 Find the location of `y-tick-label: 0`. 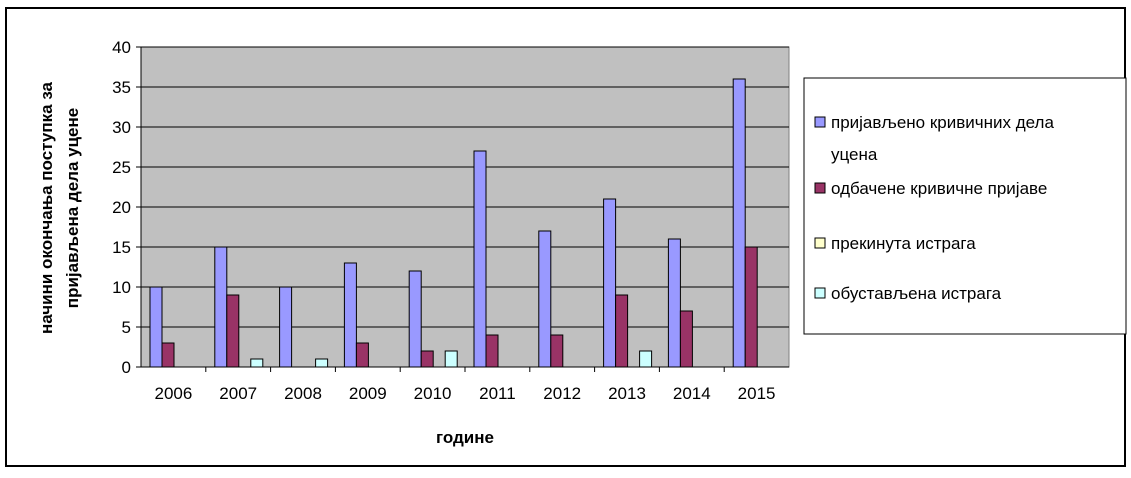

y-tick-label: 0 is located at coordinates (126, 367).